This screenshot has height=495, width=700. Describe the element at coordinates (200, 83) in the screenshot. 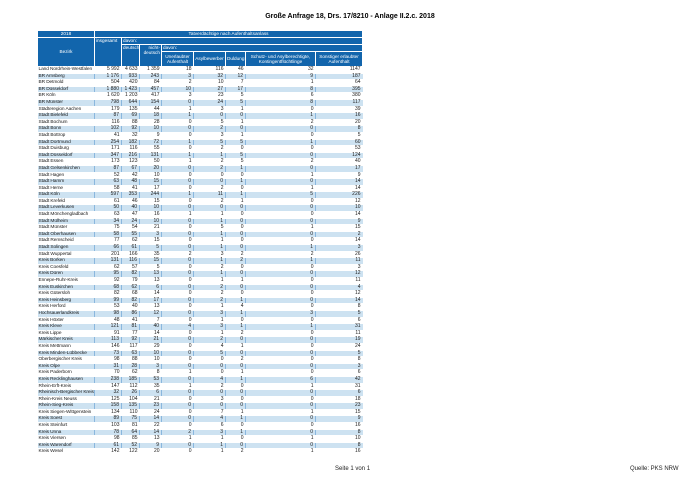

I see `table-row: BR Detmold 504 420 84 2 10 7 1 64` at that location.